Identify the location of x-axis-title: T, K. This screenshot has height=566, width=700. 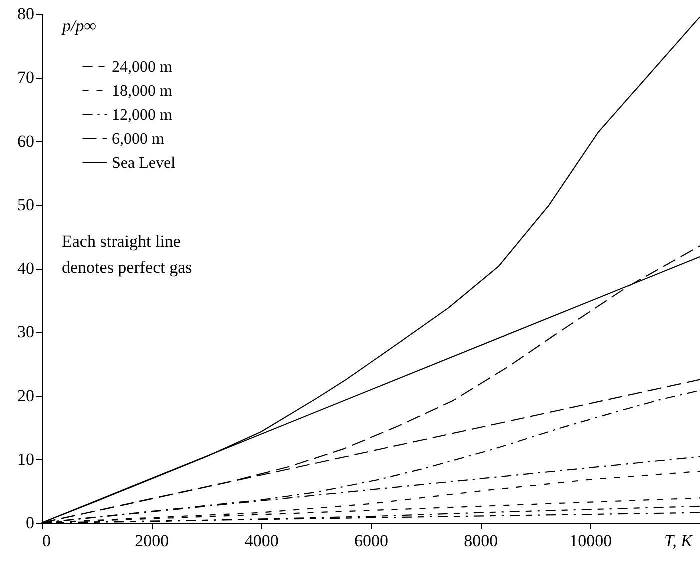
(679, 541).